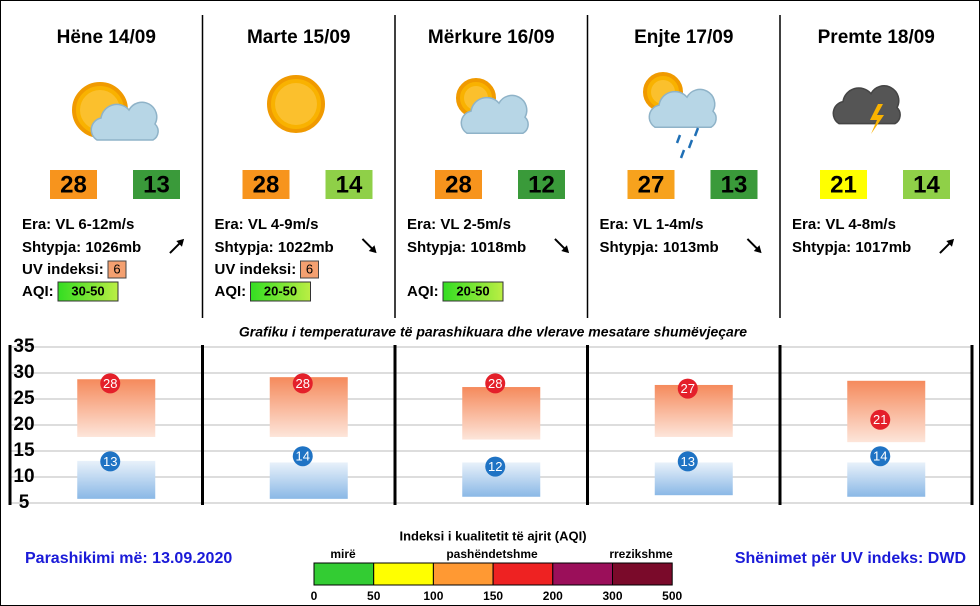 This screenshot has width=980, height=606. What do you see at coordinates (267, 224) in the screenshot?
I see `wind: Era: VL 4-9m/s` at bounding box center [267, 224].